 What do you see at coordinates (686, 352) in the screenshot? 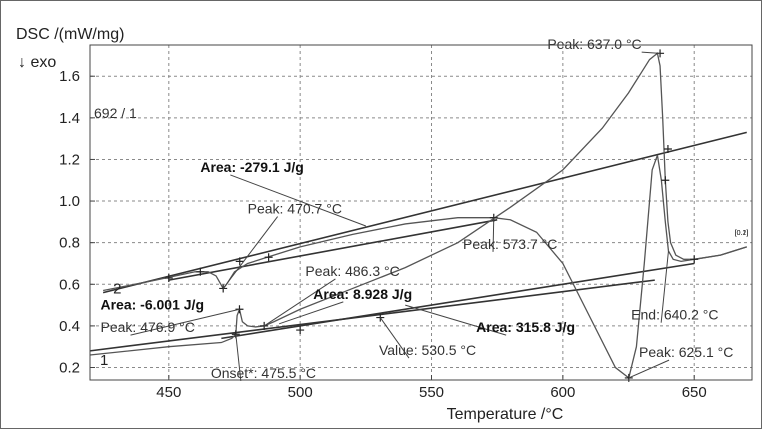
I see `annotation-label: Peak: 625.1 °C` at bounding box center [686, 352].